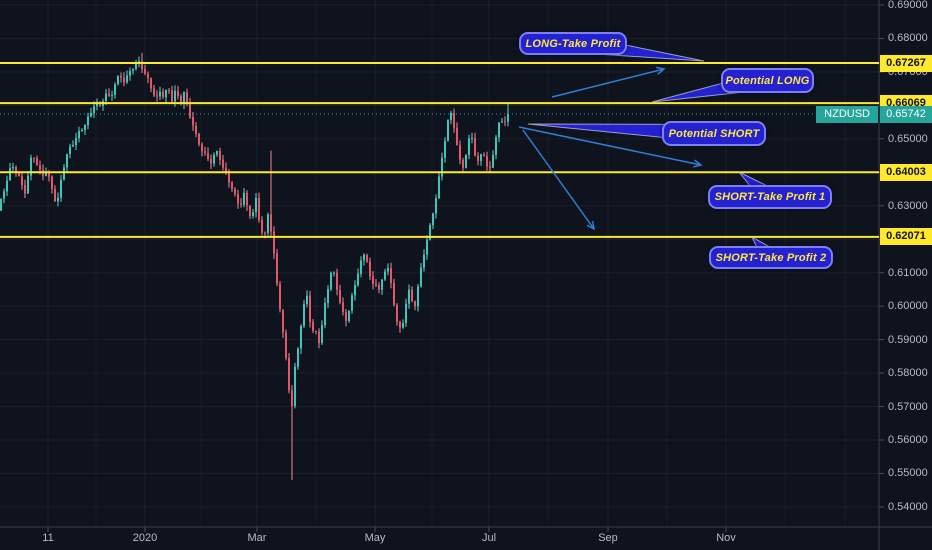 This screenshot has height=550, width=932. I want to click on annotation-long-take-profit: LONG-Take Profit, so click(573, 43).